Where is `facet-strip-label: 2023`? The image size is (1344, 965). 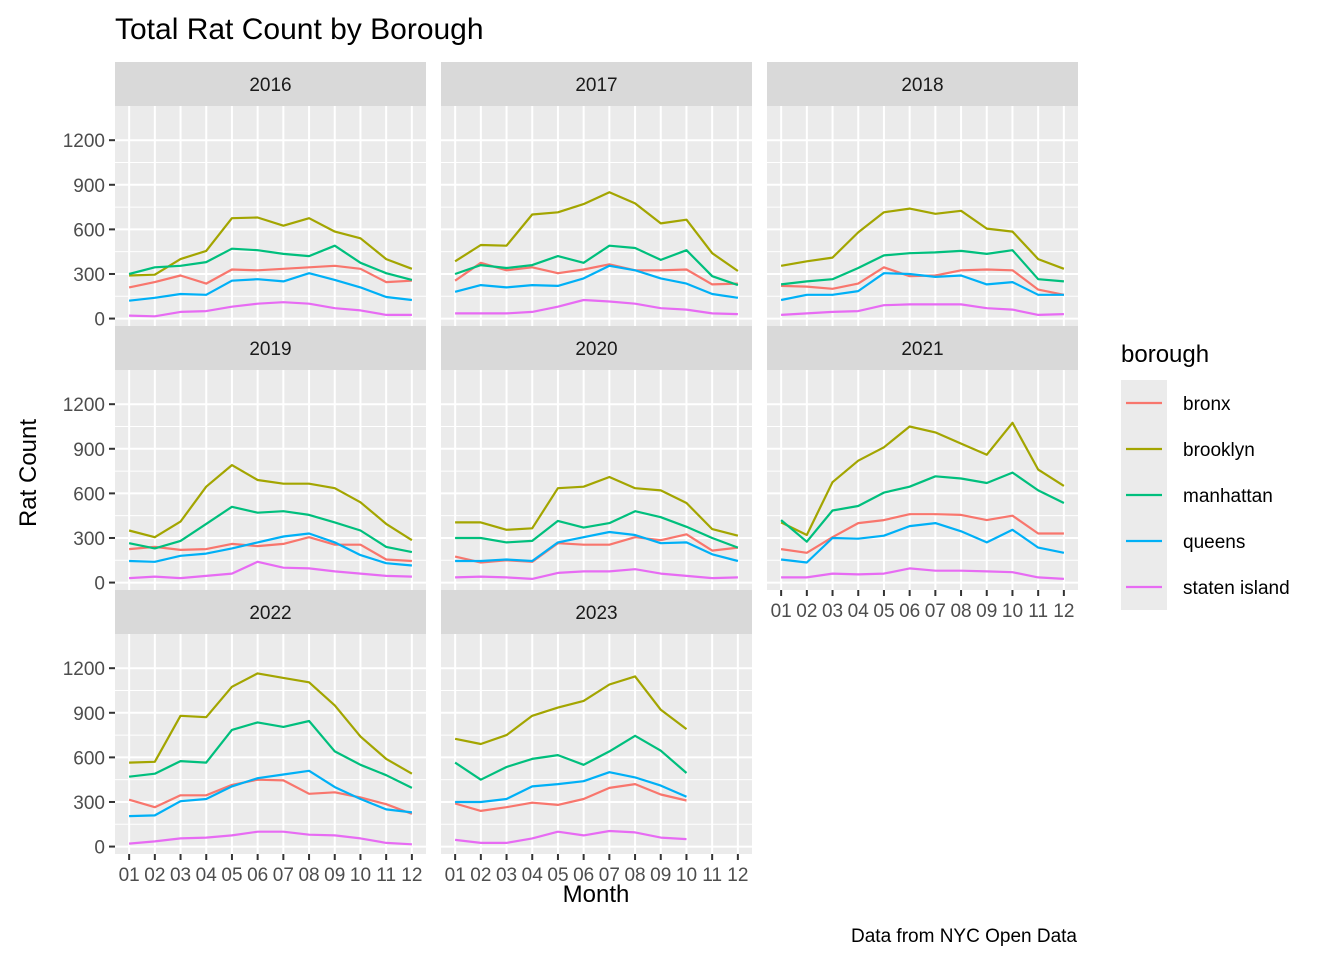 facet-strip-label: 2023 is located at coordinates (596, 613).